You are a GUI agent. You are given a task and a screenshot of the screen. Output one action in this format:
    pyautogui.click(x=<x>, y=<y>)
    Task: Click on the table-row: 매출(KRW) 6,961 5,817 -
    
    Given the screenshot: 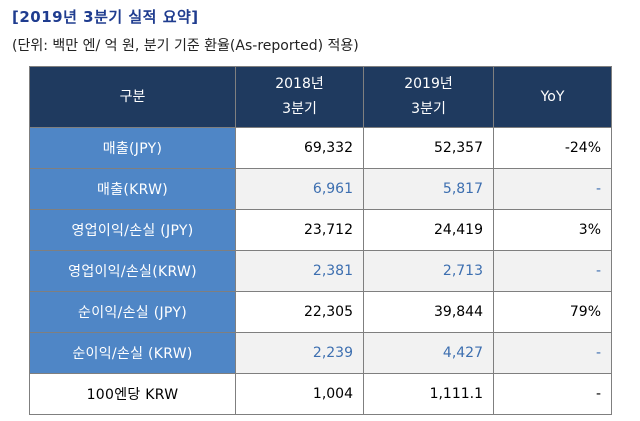 What is the action you would take?
    pyautogui.click(x=320, y=189)
    